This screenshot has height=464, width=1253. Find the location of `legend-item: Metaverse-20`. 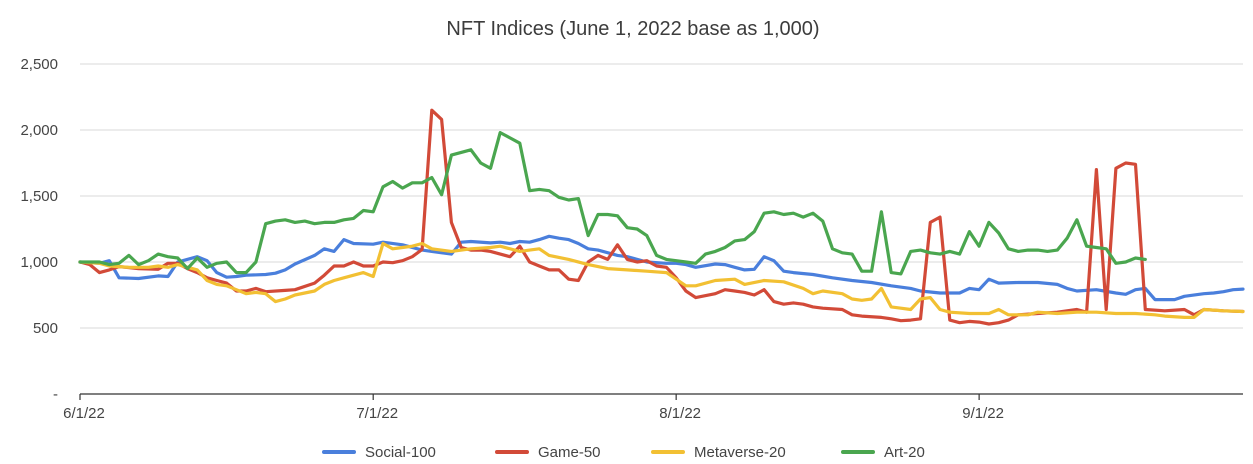

legend-item: Metaverse-20 is located at coordinates (718, 452).